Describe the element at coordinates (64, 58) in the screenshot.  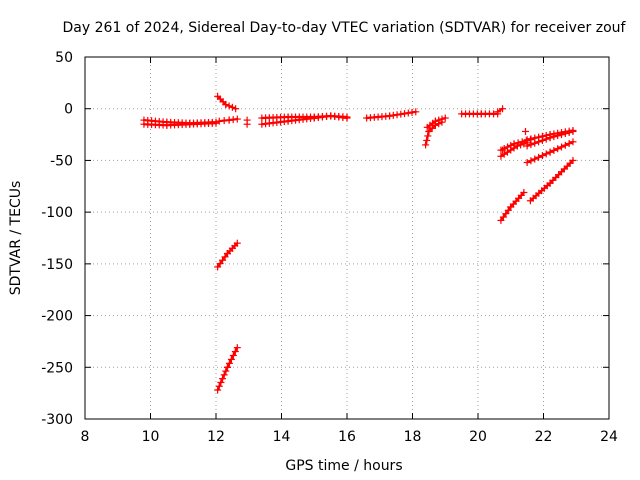
I see `y-tick-label: 50` at that location.